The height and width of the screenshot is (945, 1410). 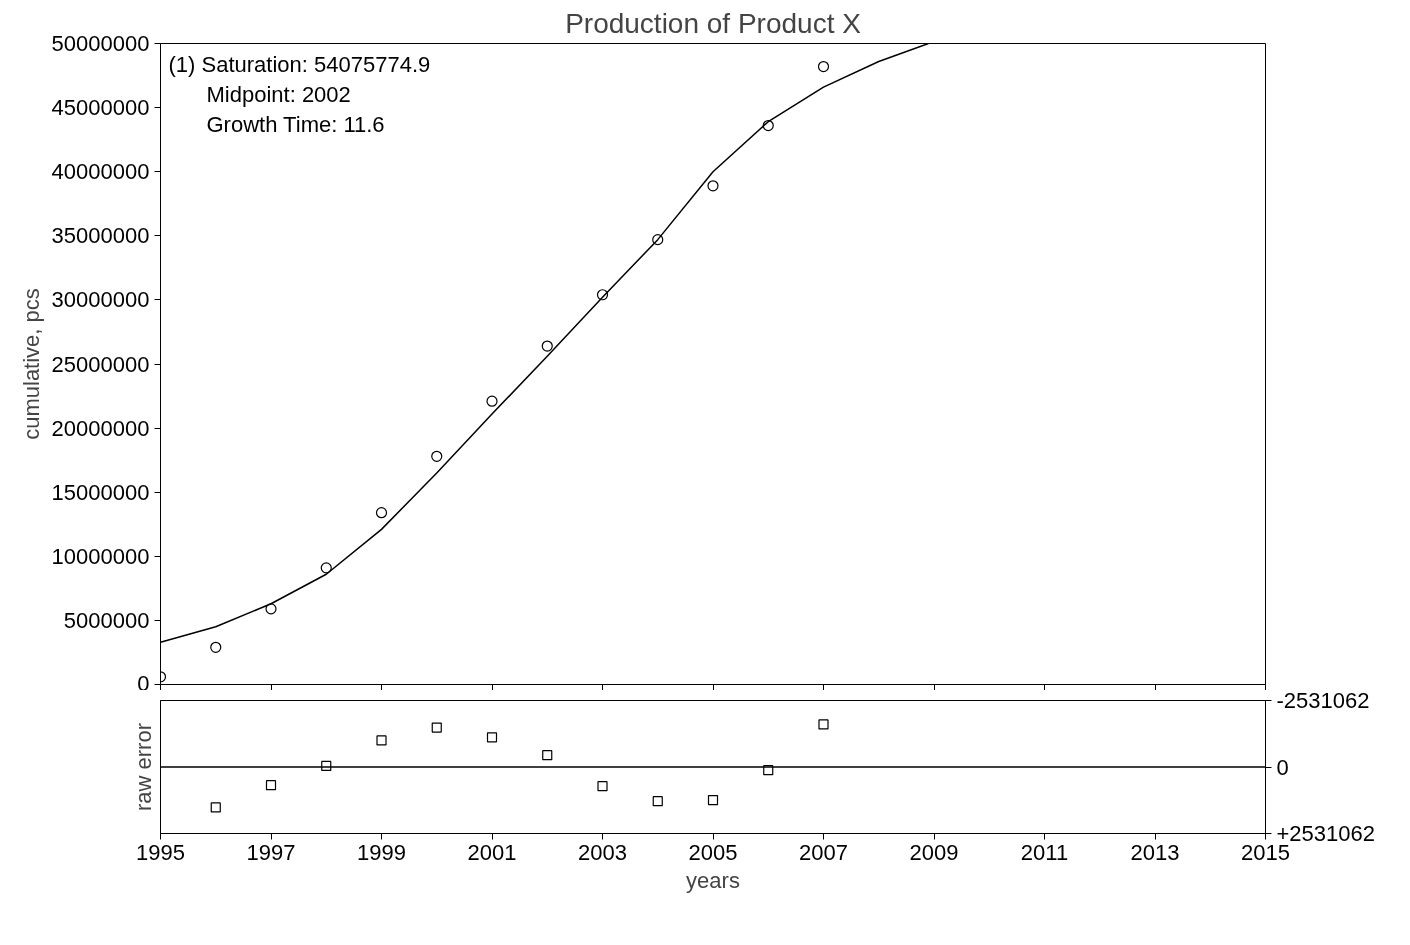 What do you see at coordinates (1323, 700) in the screenshot?
I see `y-tick-label: -2531062` at bounding box center [1323, 700].